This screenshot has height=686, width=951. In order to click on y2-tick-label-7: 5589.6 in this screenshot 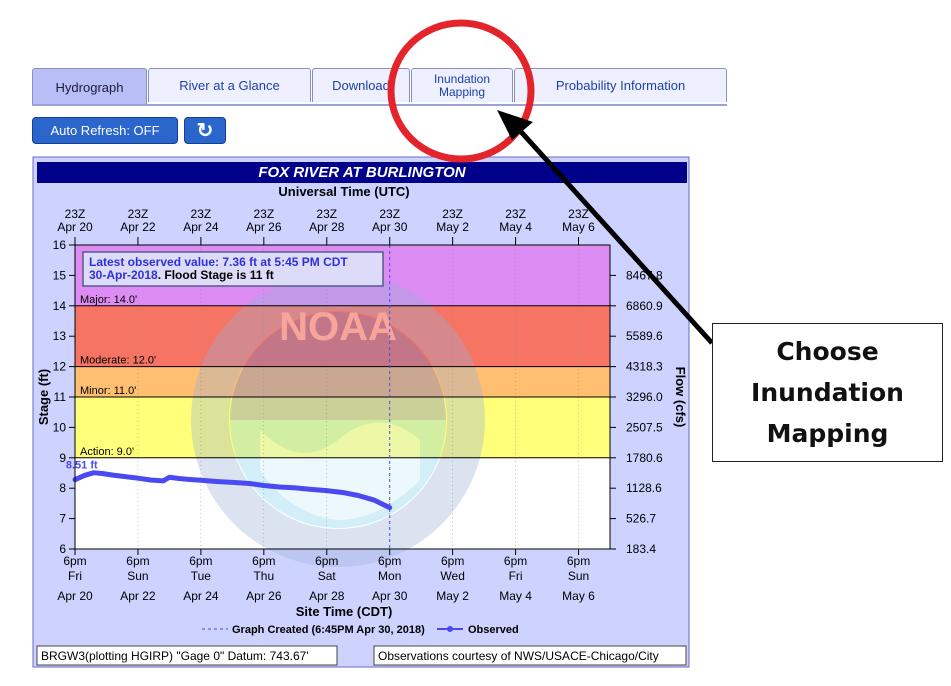, I will do `click(644, 336)`.